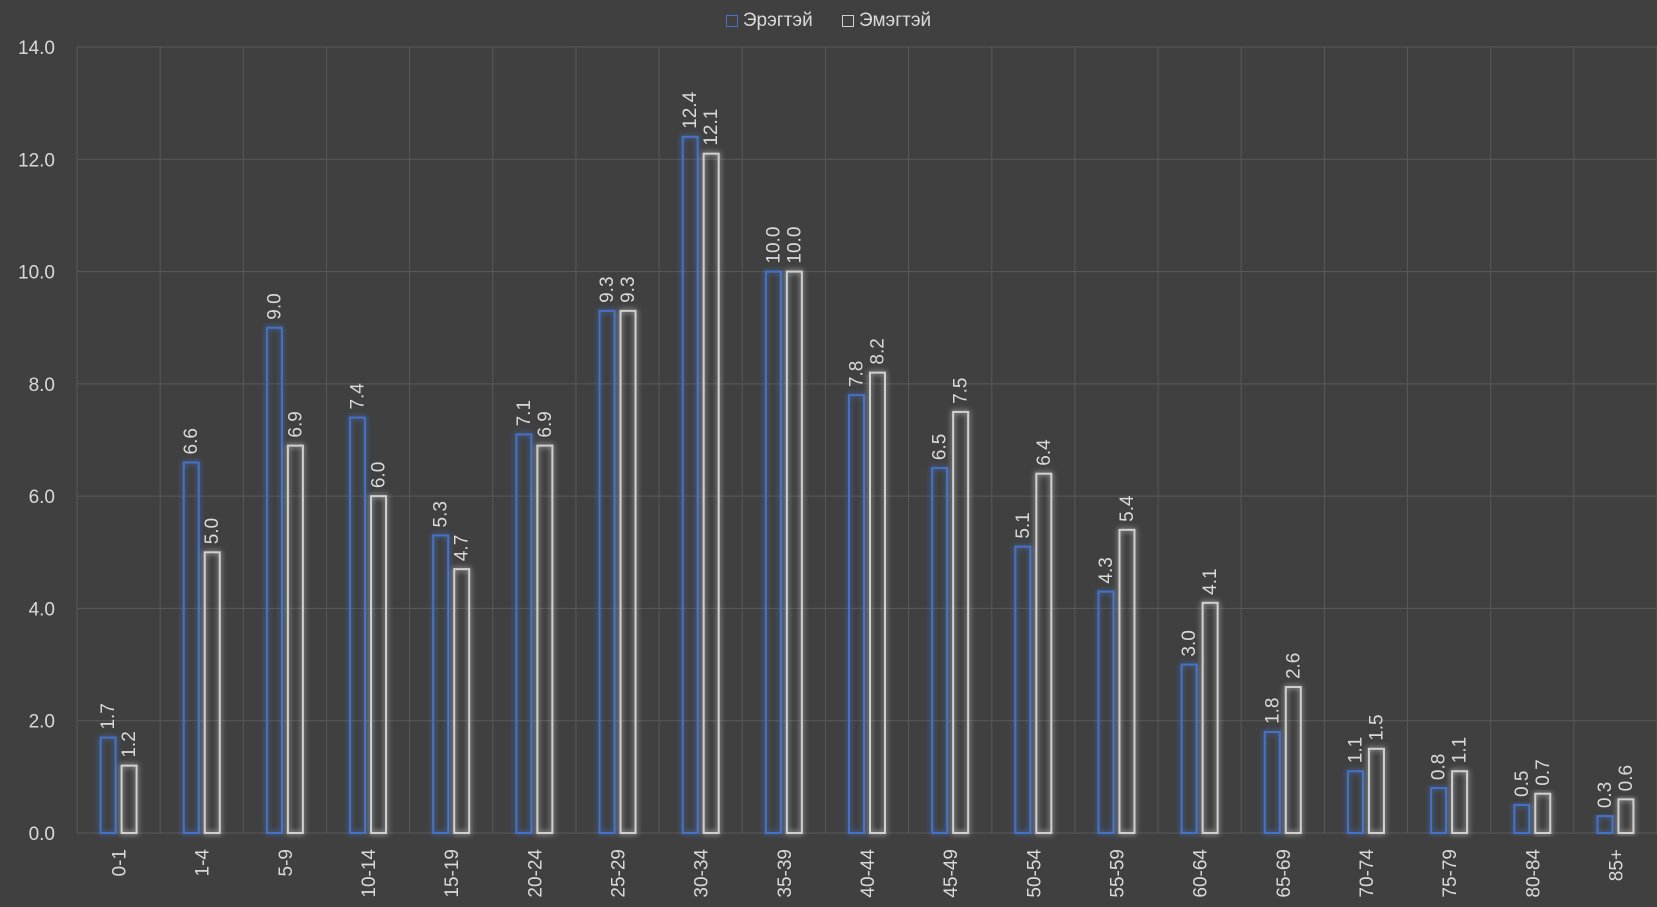 This screenshot has height=907, width=1657. I want to click on x-tick-label: 15-19, so click(452, 873).